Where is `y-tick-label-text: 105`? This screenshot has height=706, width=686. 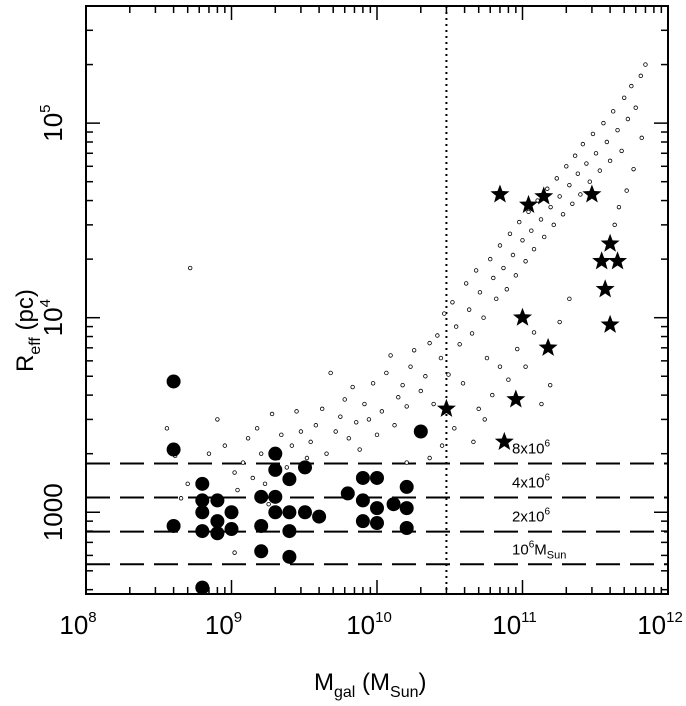 y-tick-label-text: 105 is located at coordinates (52, 123).